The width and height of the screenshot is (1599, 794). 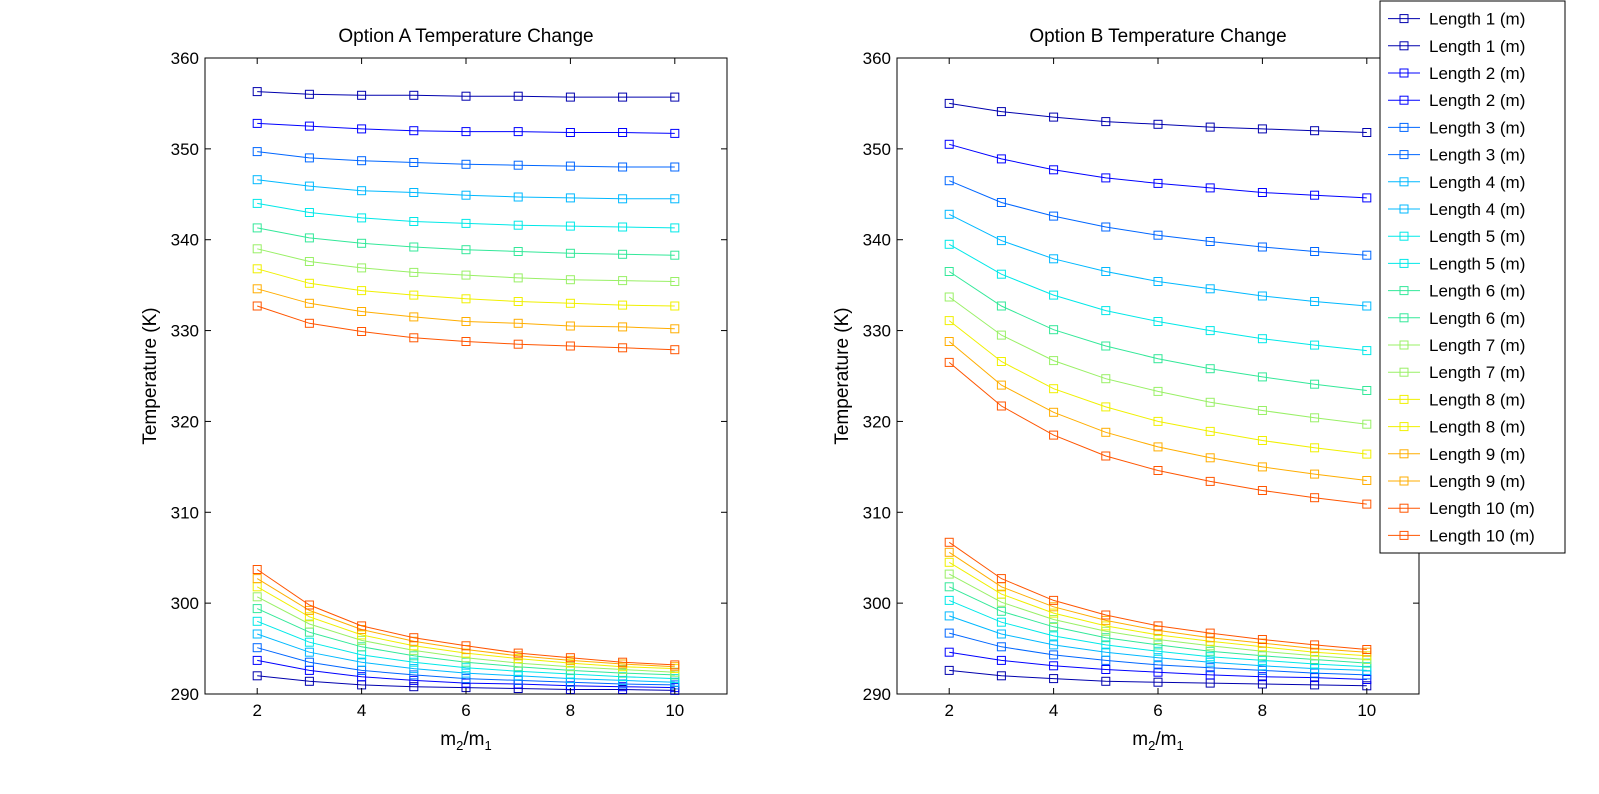 What do you see at coordinates (1477, 481) in the screenshot?
I see `legend-label: Length 9 (m)` at bounding box center [1477, 481].